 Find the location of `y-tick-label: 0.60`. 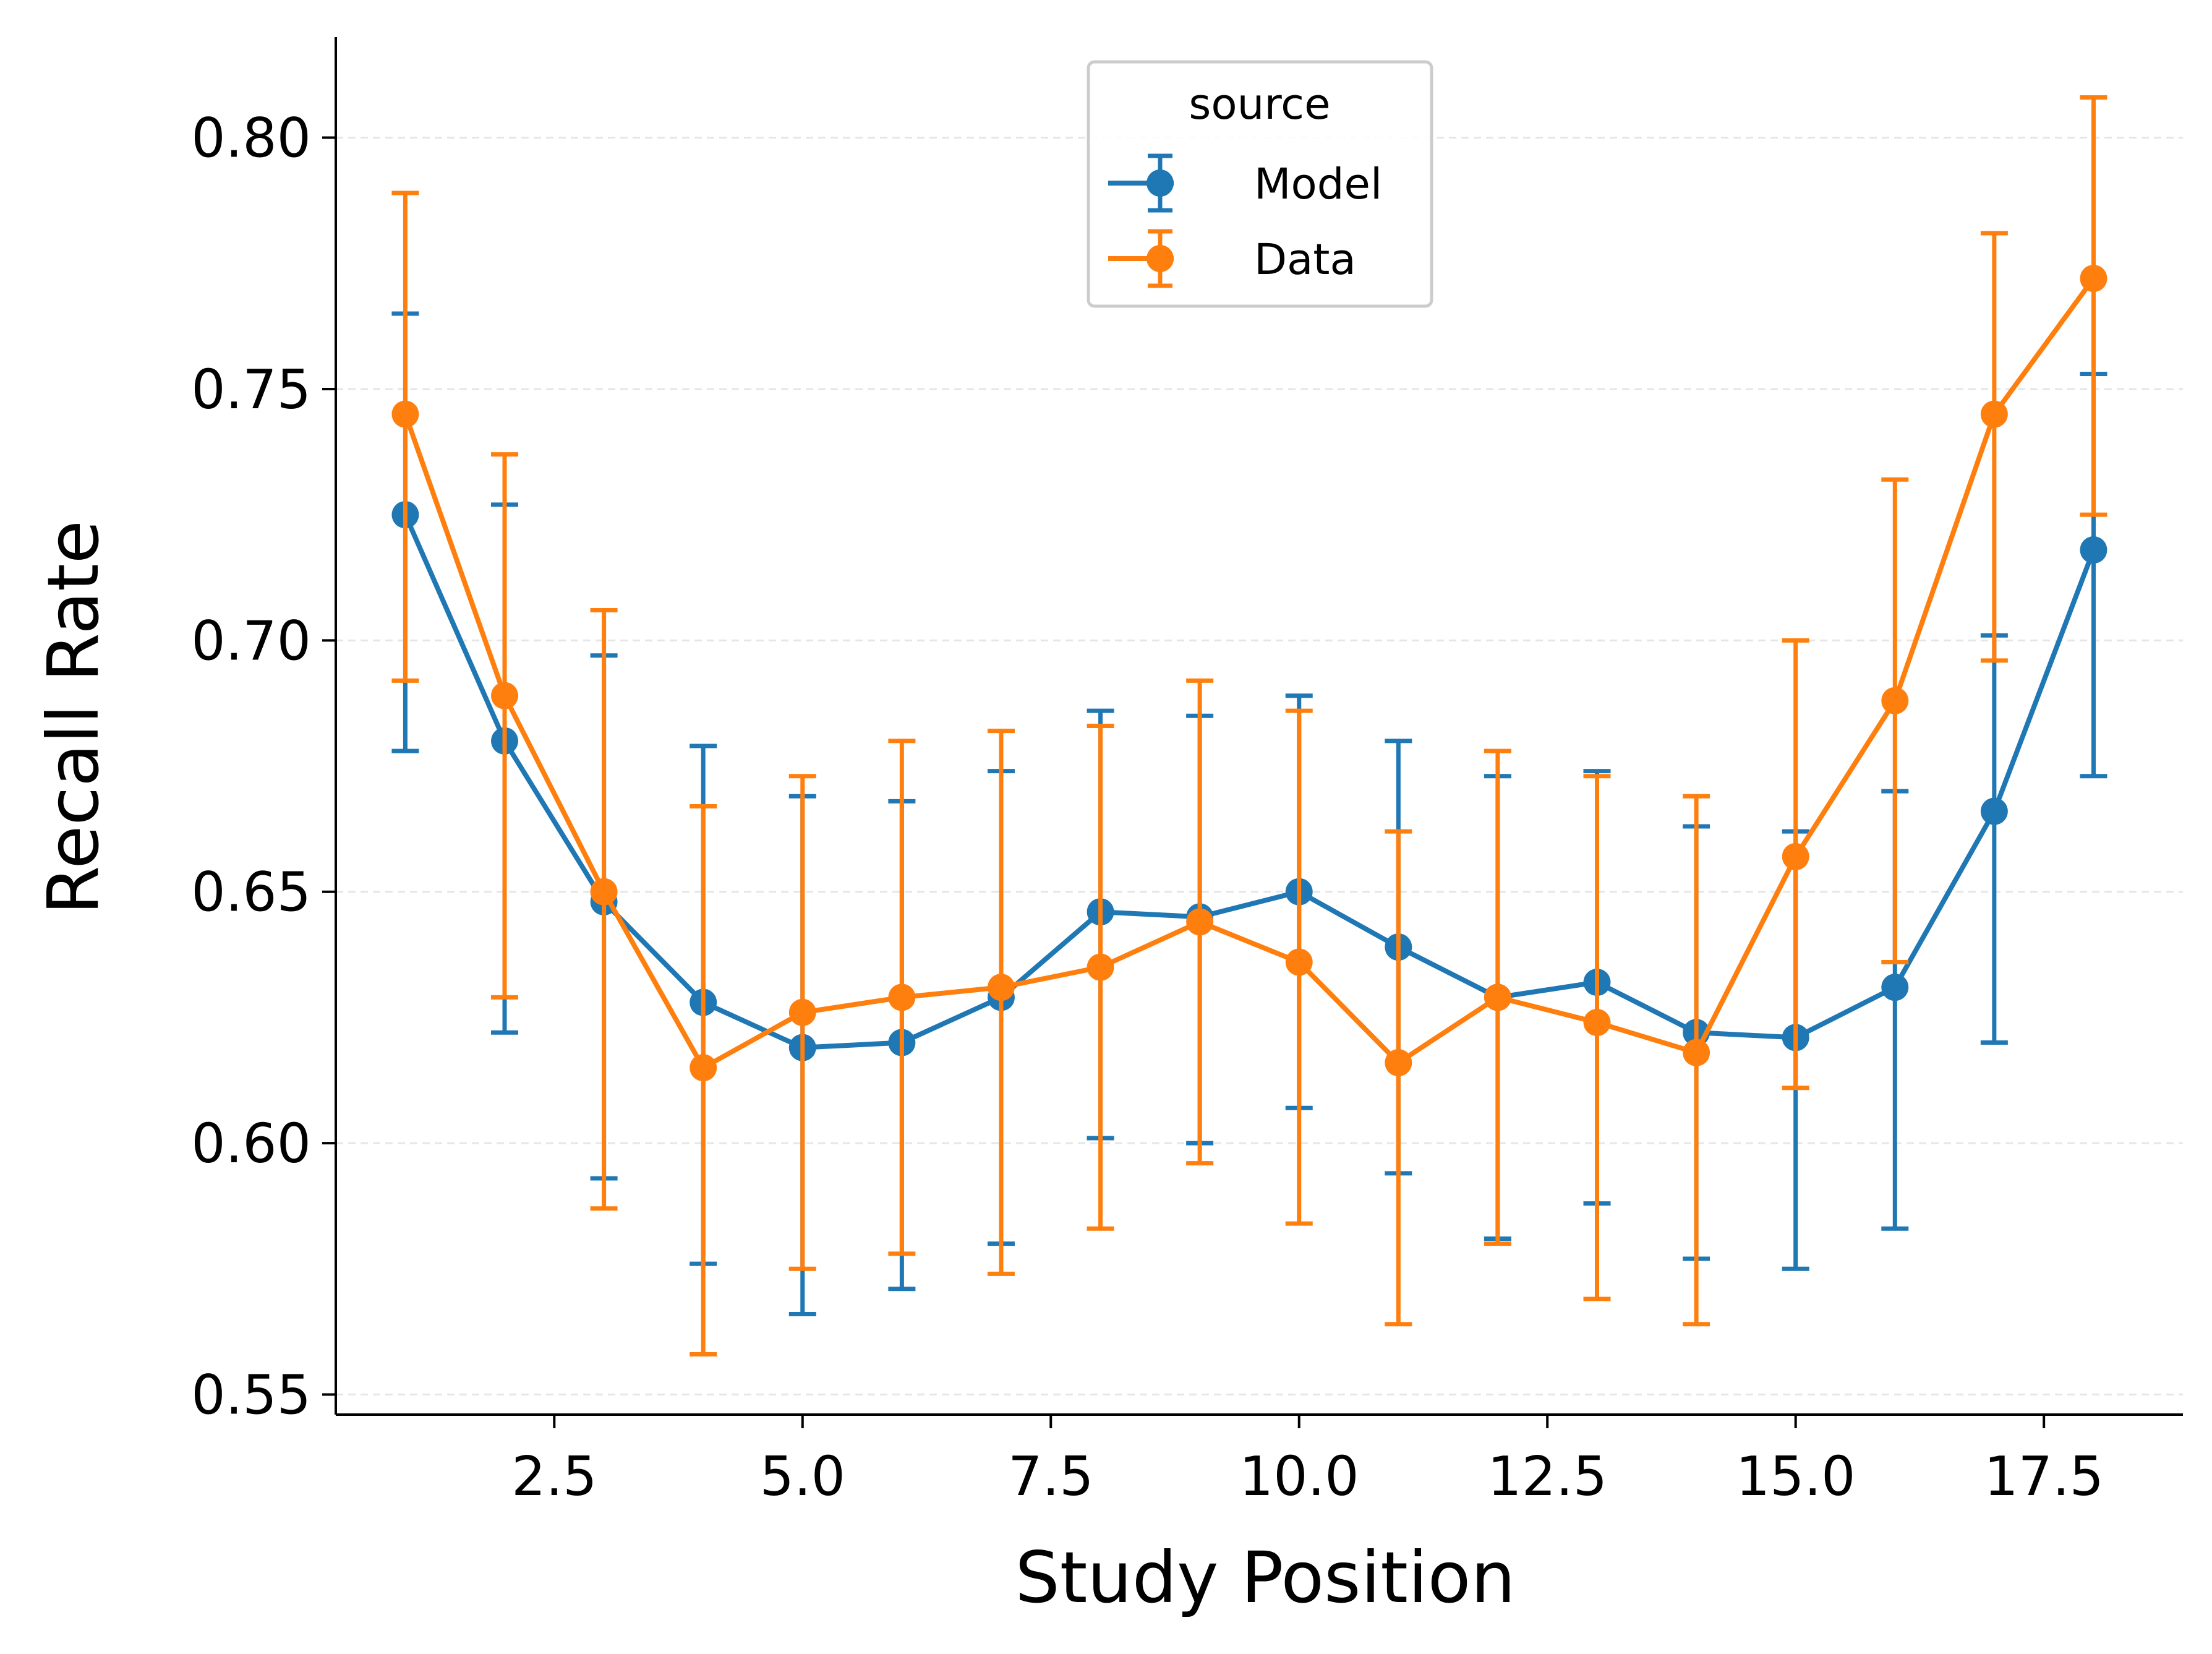

y-tick-label: 0.60 is located at coordinates (251, 1143).